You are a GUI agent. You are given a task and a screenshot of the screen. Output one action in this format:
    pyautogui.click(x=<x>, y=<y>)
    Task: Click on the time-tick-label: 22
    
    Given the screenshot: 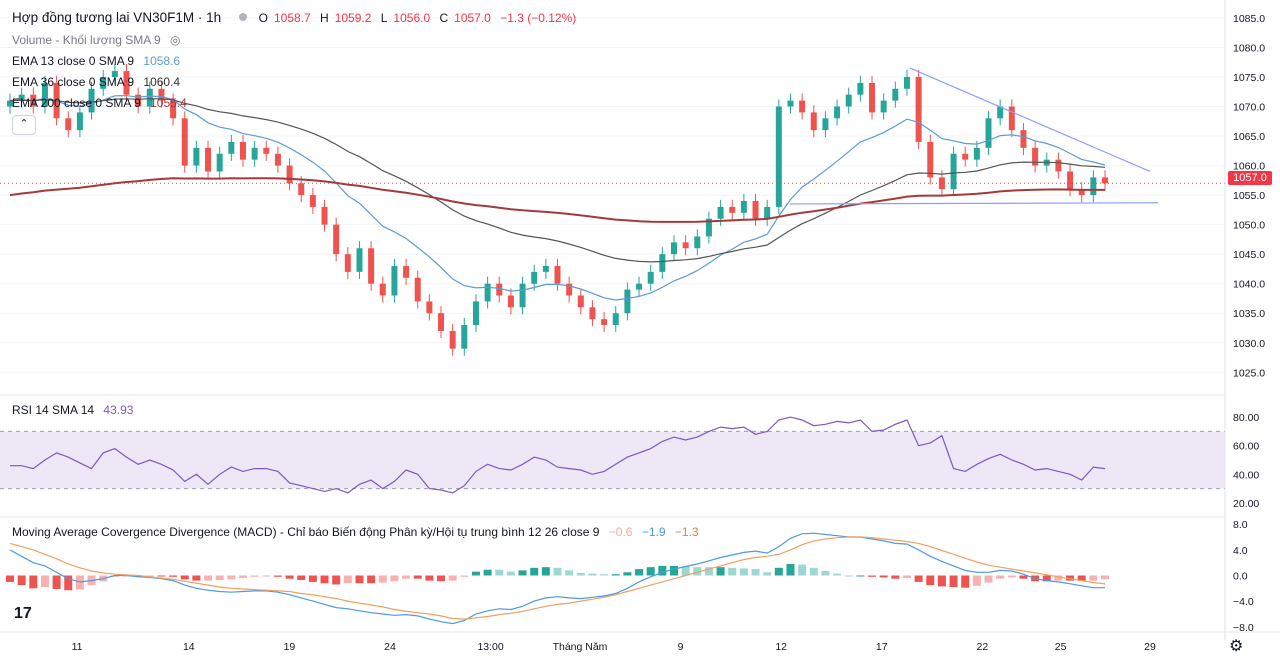 What is the action you would take?
    pyautogui.click(x=983, y=647)
    